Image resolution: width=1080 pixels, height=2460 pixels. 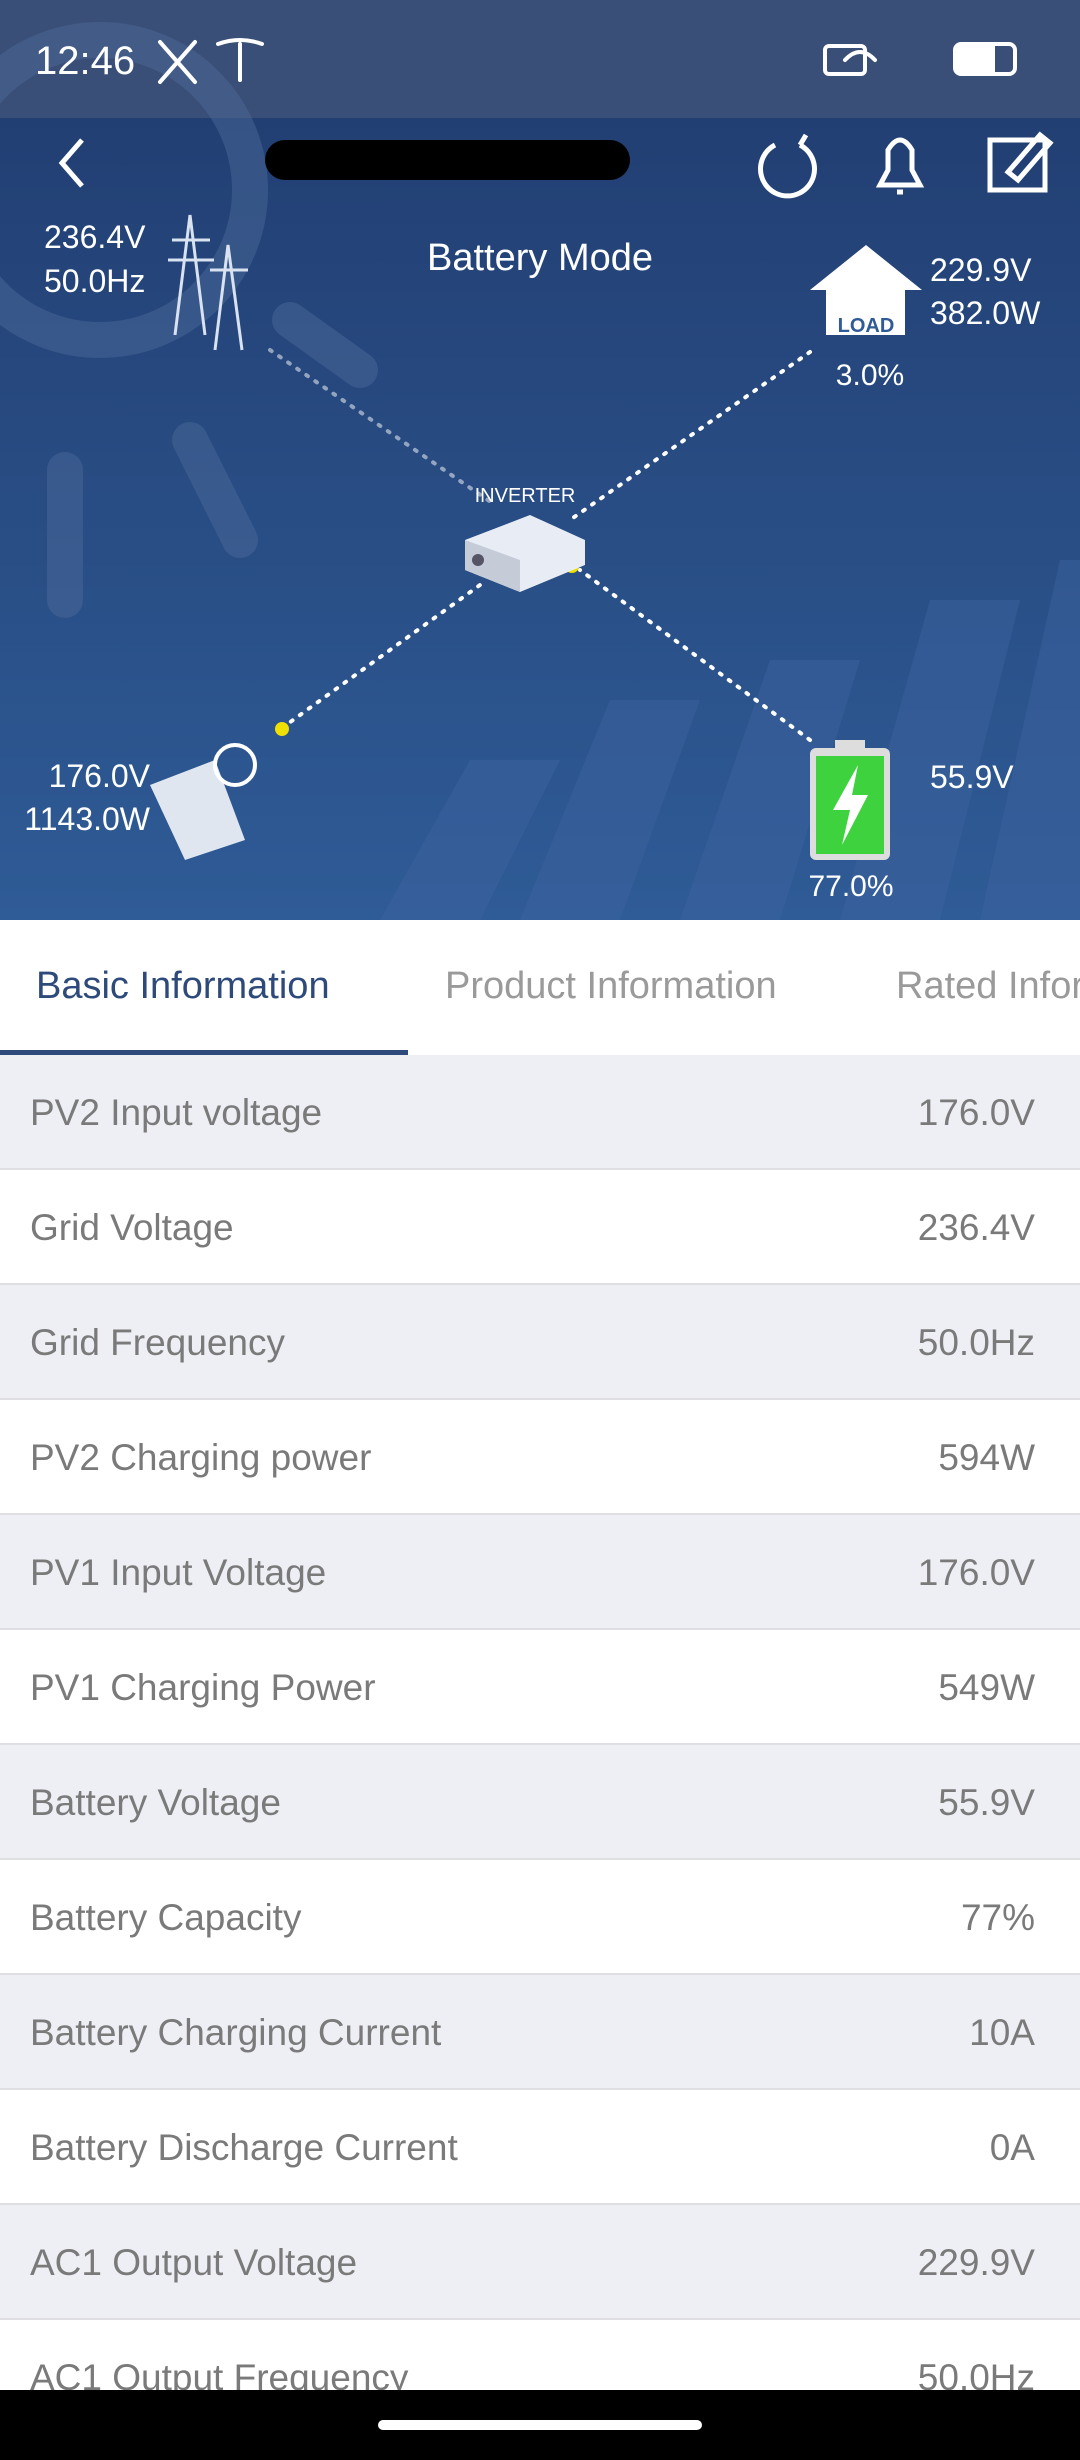 What do you see at coordinates (540, 1457) in the screenshot?
I see `info-row: PV2 Charging power 594W` at bounding box center [540, 1457].